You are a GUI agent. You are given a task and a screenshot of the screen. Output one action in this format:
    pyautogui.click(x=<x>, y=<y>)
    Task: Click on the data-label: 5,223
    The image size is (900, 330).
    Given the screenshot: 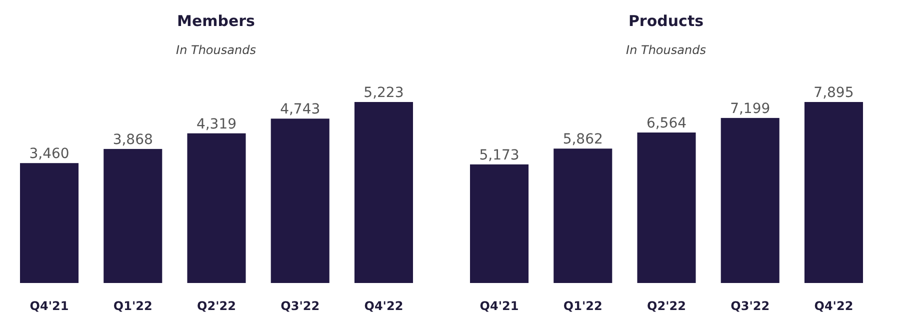 What is the action you would take?
    pyautogui.click(x=384, y=93)
    